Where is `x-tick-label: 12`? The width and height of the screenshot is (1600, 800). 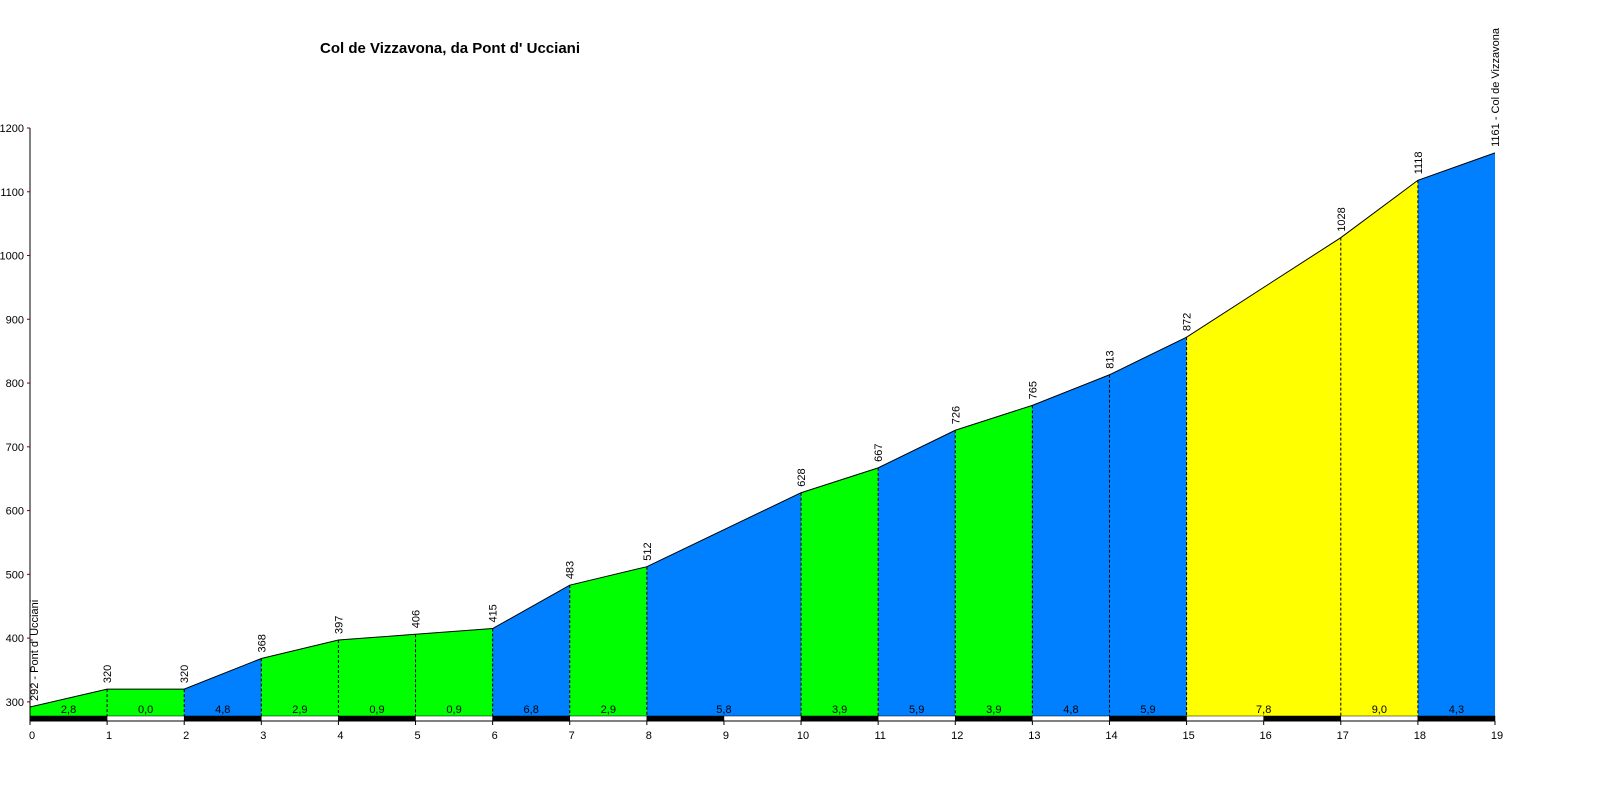
x-tick-label: 12 is located at coordinates (957, 736).